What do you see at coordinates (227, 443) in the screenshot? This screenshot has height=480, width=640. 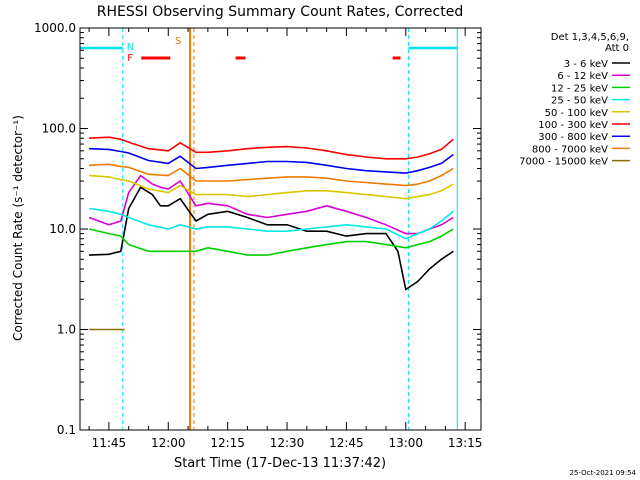 I see `x-tick-label: 12:15` at bounding box center [227, 443].